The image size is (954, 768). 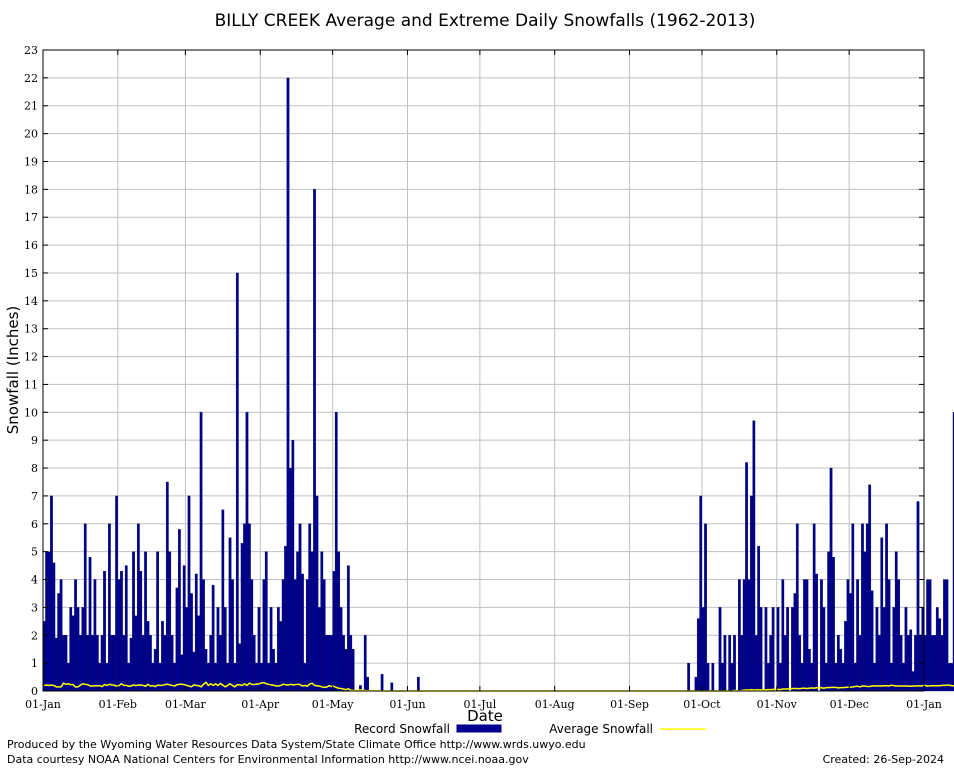 I want to click on x-tick-label: 01-Feb, so click(x=118, y=704).